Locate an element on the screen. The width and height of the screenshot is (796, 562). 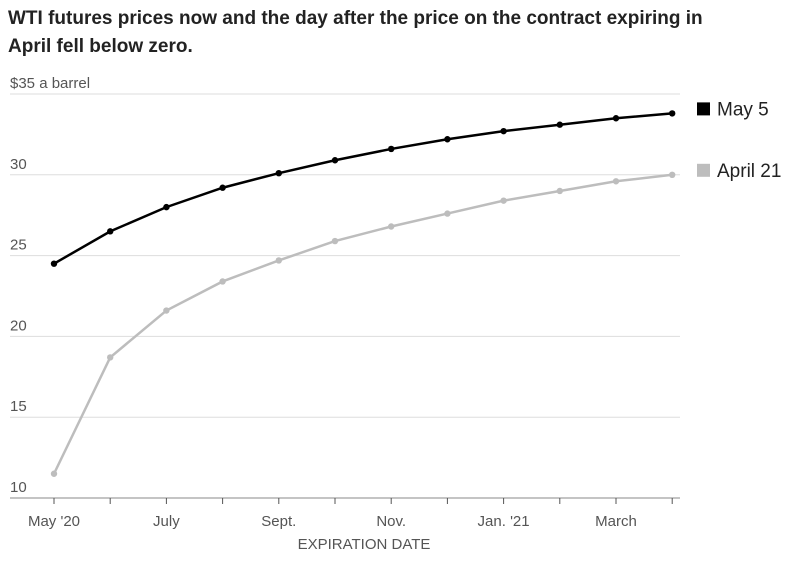
y-tick-label: 30 is located at coordinates (18, 164).